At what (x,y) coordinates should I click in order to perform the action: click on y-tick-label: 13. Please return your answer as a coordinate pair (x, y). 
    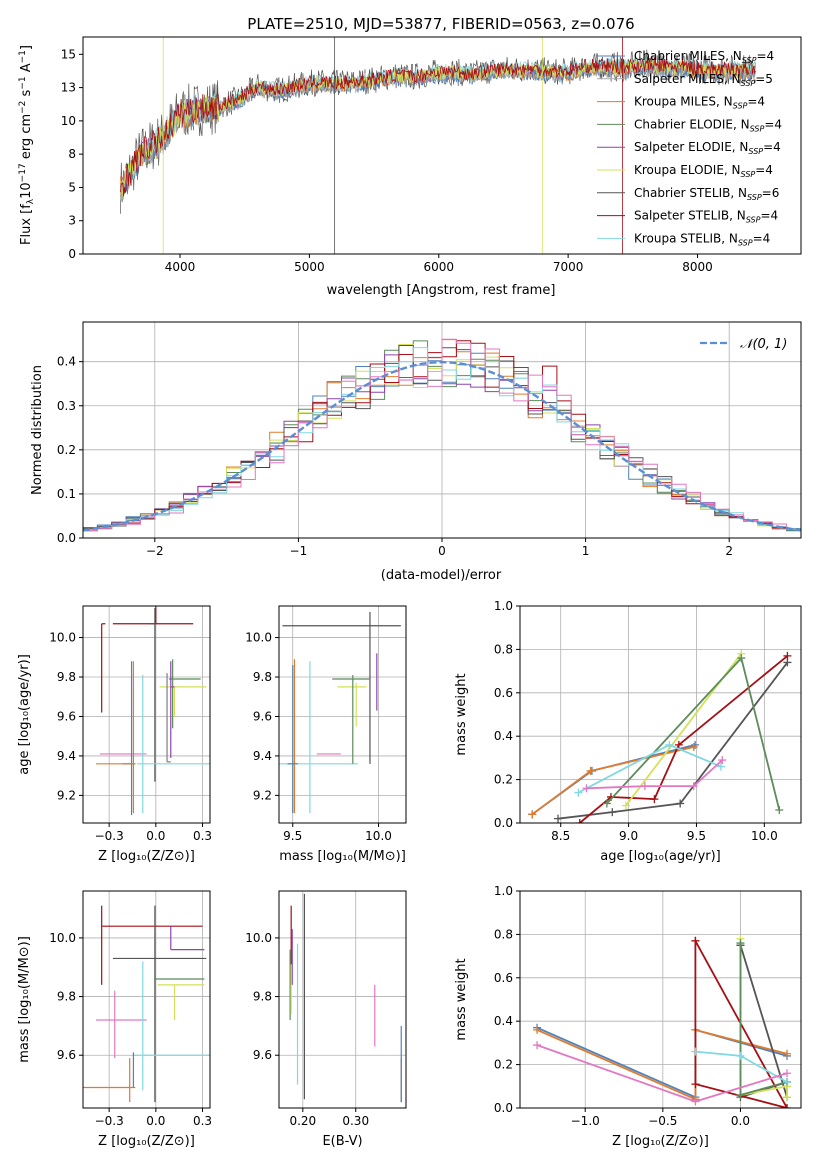
    Looking at the image, I should click on (68, 88).